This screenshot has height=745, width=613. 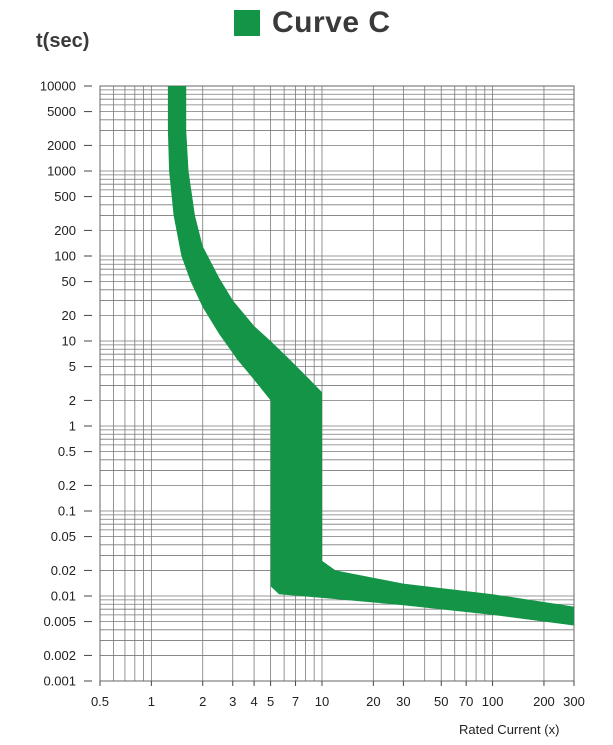 I want to click on chart-title: Curve C, so click(x=331, y=22).